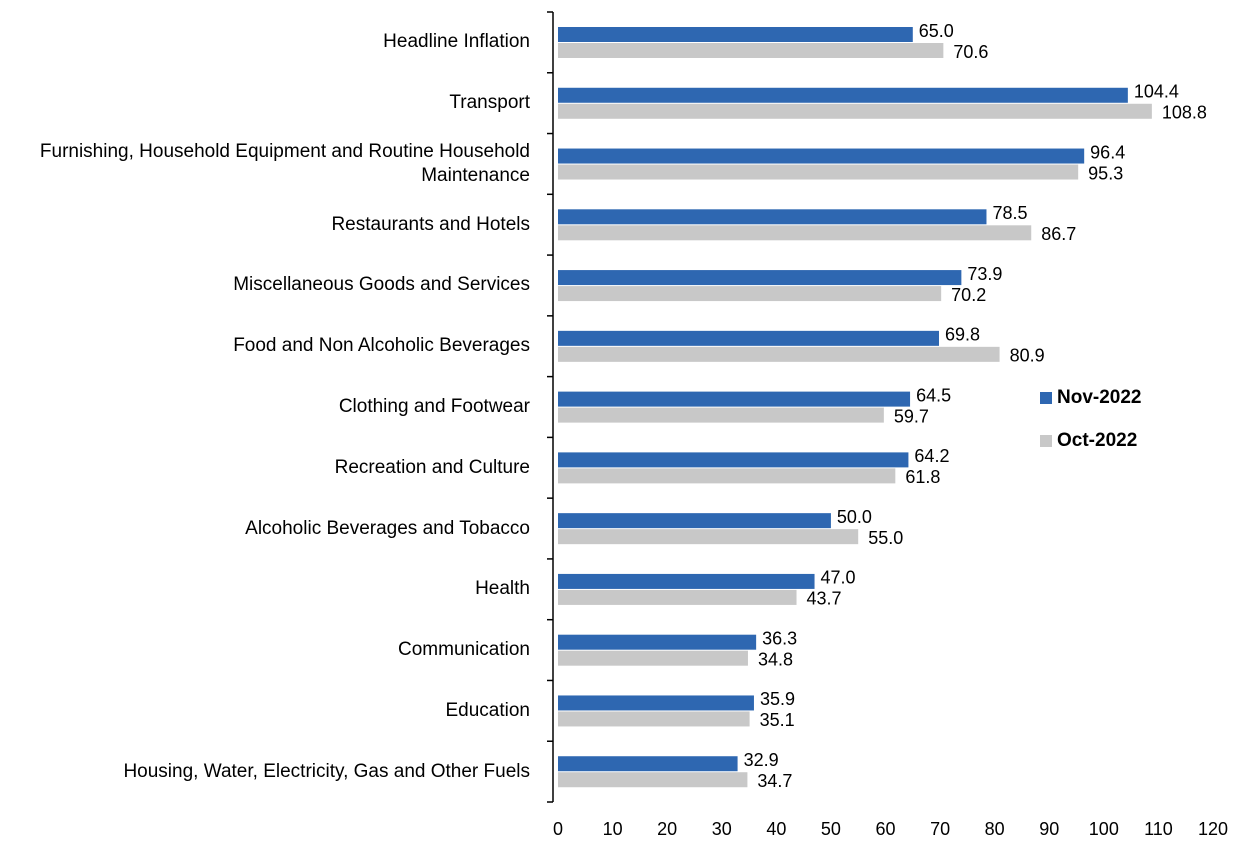 The width and height of the screenshot is (1243, 841). What do you see at coordinates (1158, 829) in the screenshot?
I see `x-tick-label: 110` at bounding box center [1158, 829].